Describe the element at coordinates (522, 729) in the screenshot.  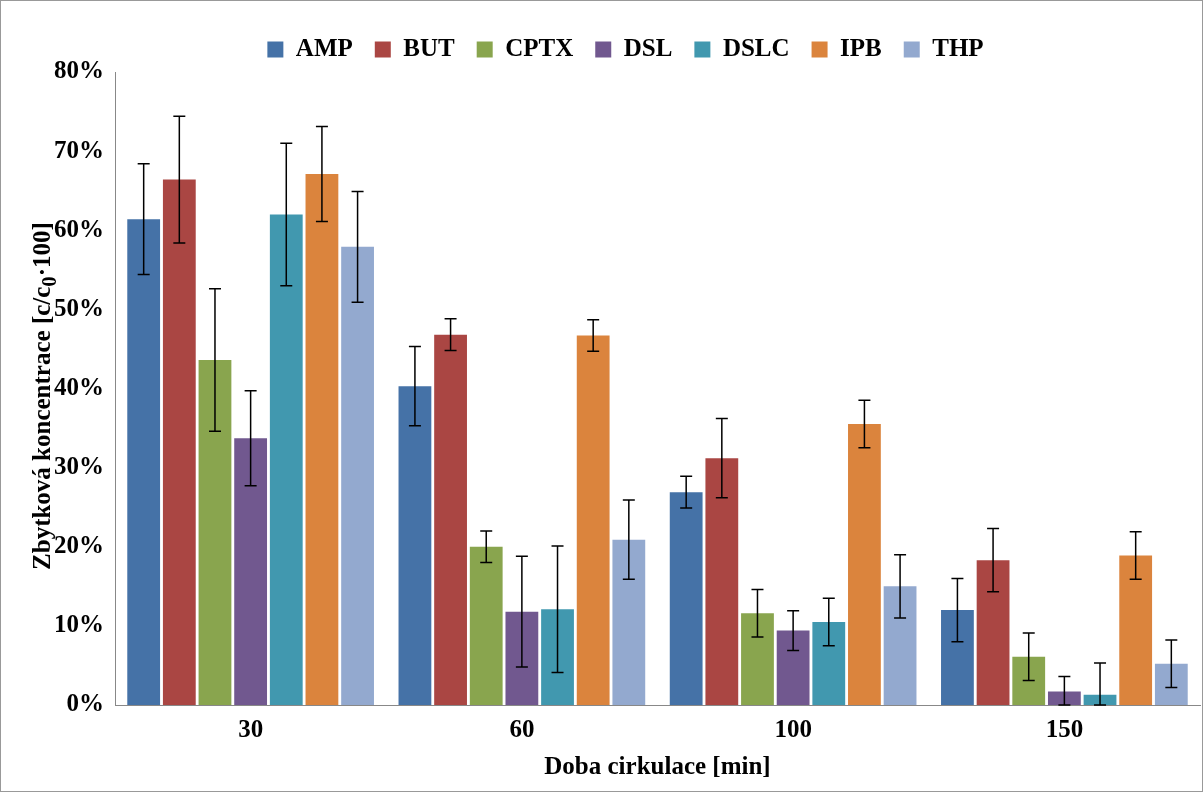
I see `x-tick-label: 60` at that location.